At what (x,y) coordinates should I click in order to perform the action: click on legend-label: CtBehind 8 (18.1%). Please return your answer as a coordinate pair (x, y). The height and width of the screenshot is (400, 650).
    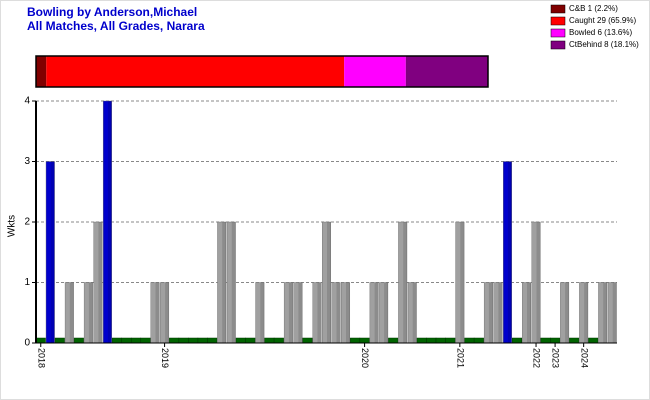
    Looking at the image, I should click on (604, 44).